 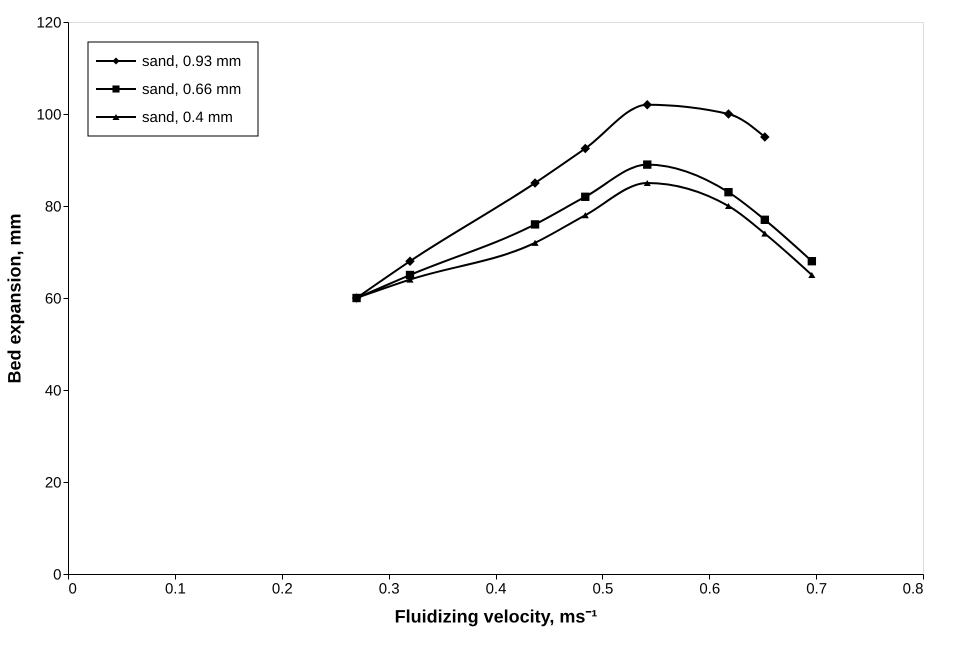 I want to click on y-tick-label: 0, so click(x=57, y=575).